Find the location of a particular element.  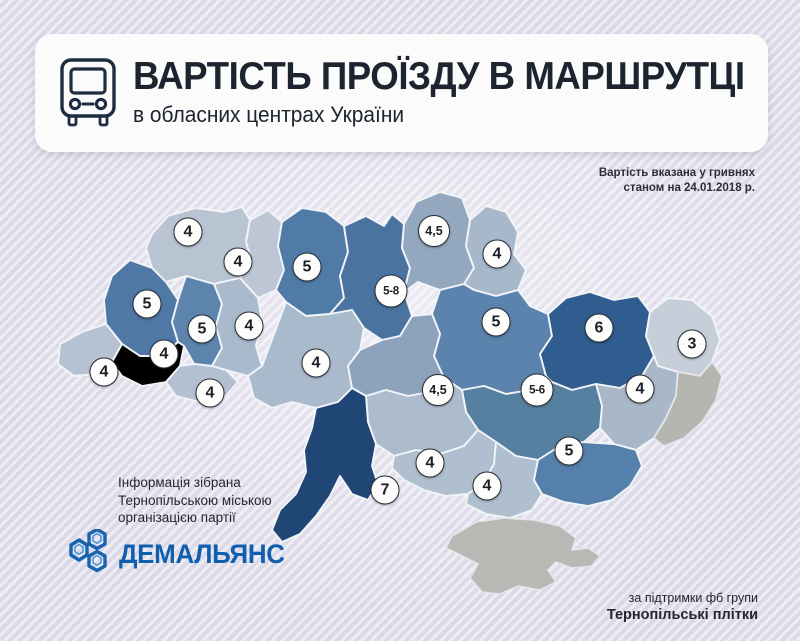

value-badge-kyiv: 5-8 is located at coordinates (391, 291).